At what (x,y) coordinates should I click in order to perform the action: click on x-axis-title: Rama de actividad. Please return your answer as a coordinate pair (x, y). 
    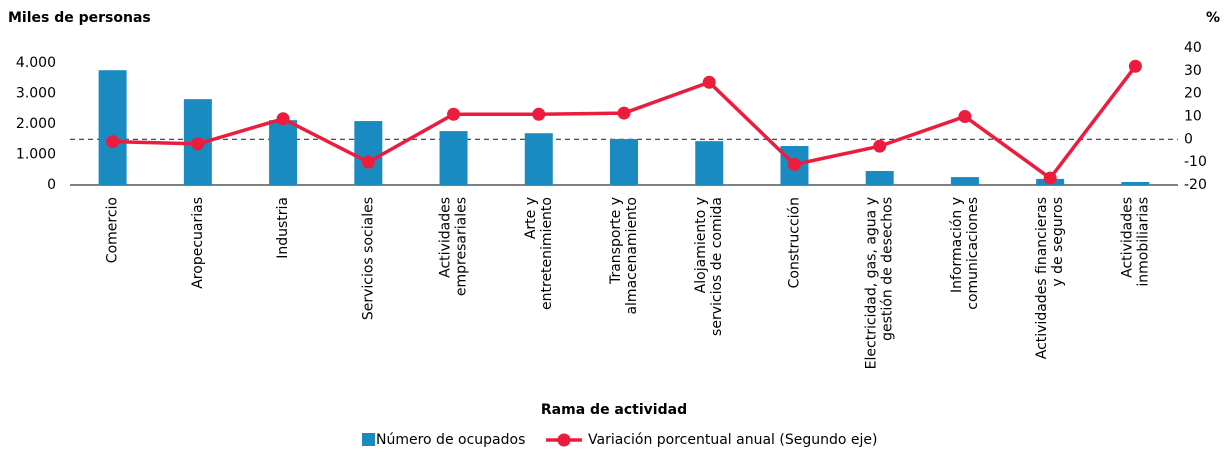
    Looking at the image, I should click on (614, 410).